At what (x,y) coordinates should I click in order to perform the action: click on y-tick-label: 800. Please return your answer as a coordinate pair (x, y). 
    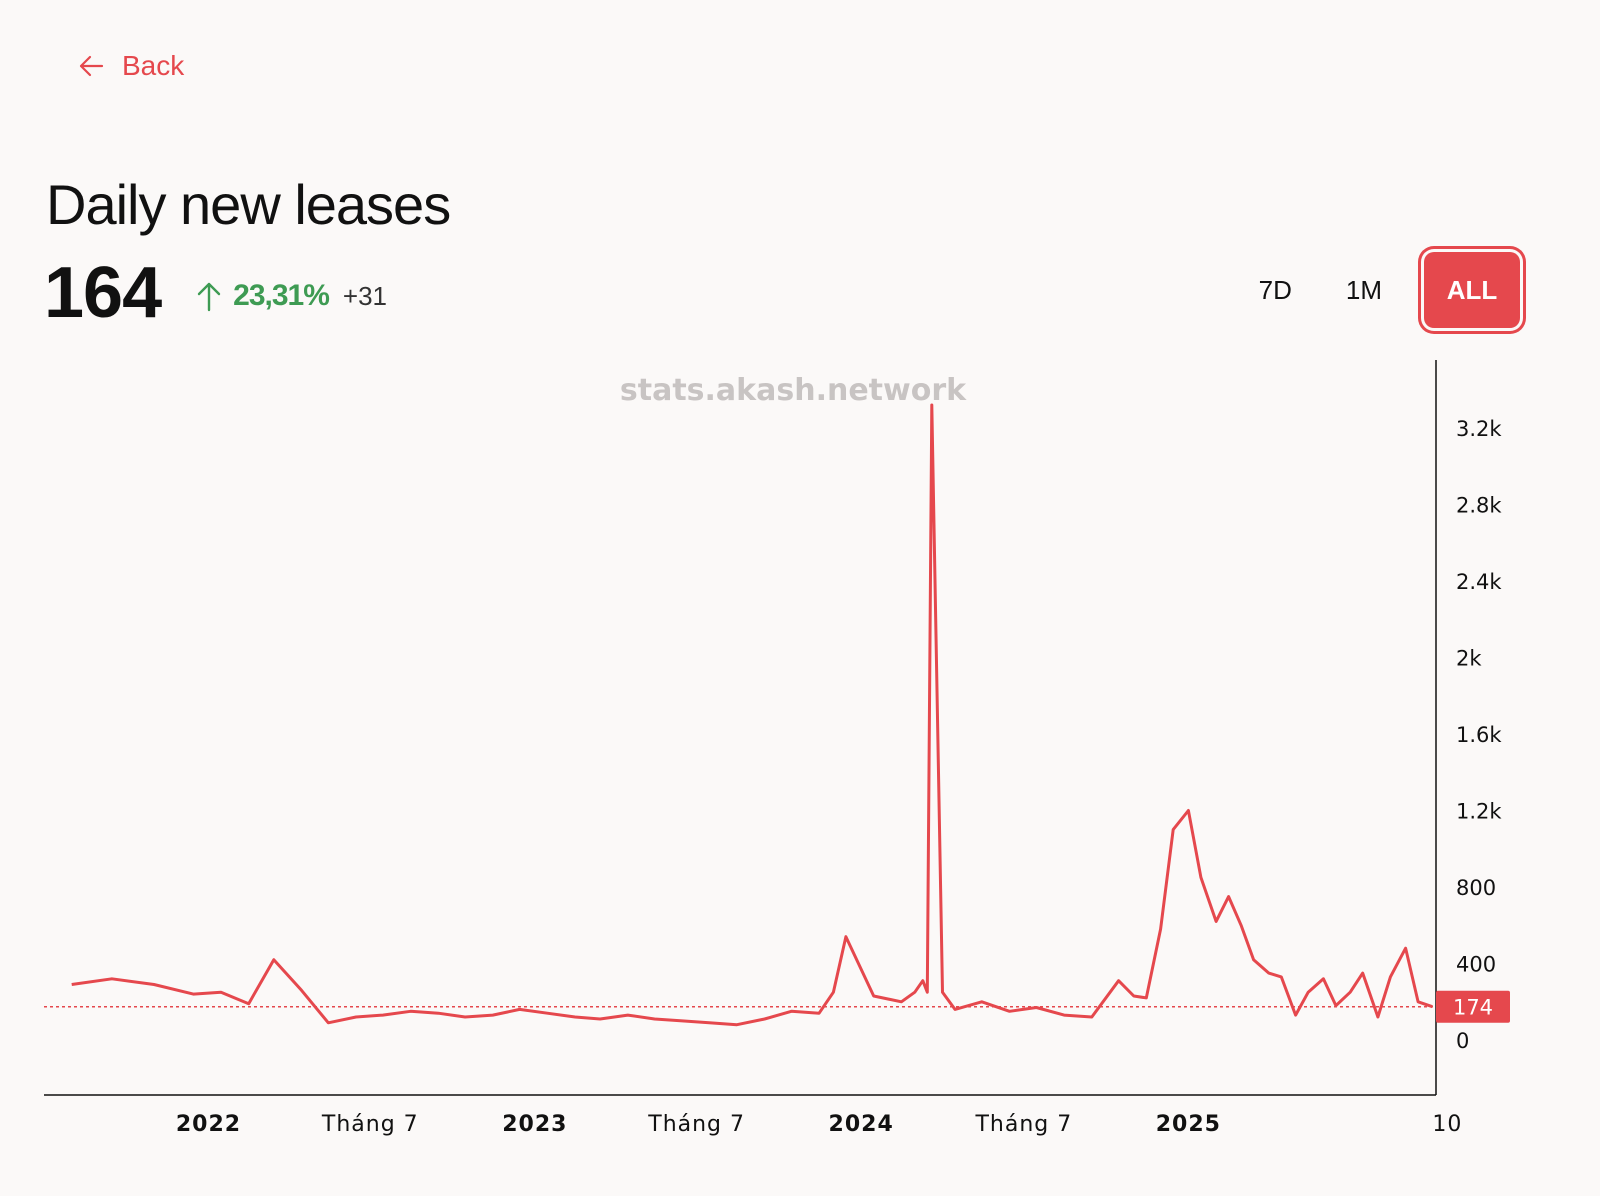
    Looking at the image, I should click on (1476, 888).